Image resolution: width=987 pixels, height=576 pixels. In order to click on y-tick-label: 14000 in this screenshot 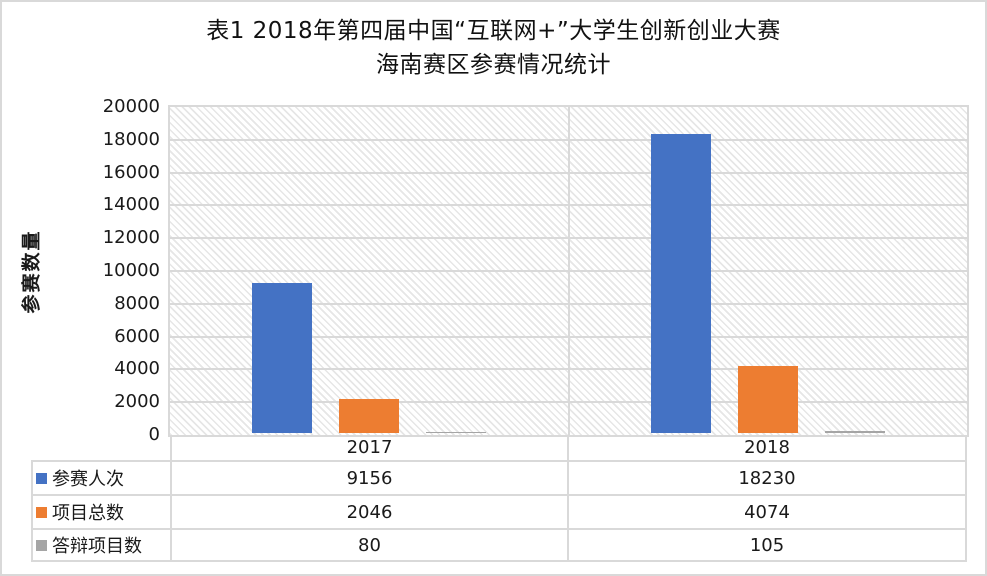, I will do `click(131, 205)`.